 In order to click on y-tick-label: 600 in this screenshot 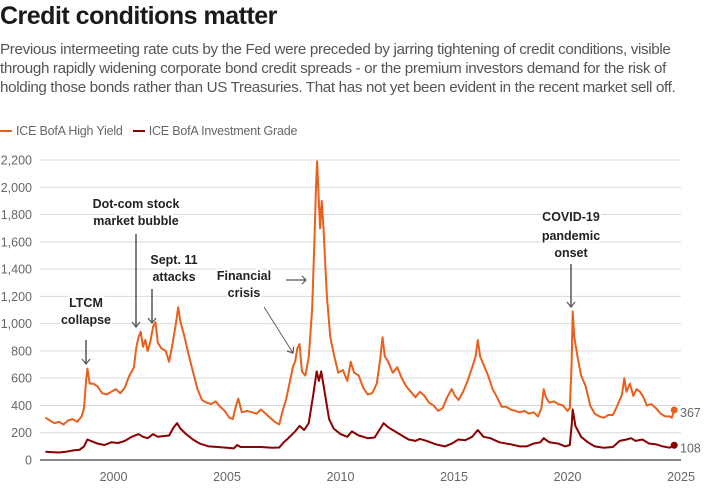, I will do `click(21, 379)`.